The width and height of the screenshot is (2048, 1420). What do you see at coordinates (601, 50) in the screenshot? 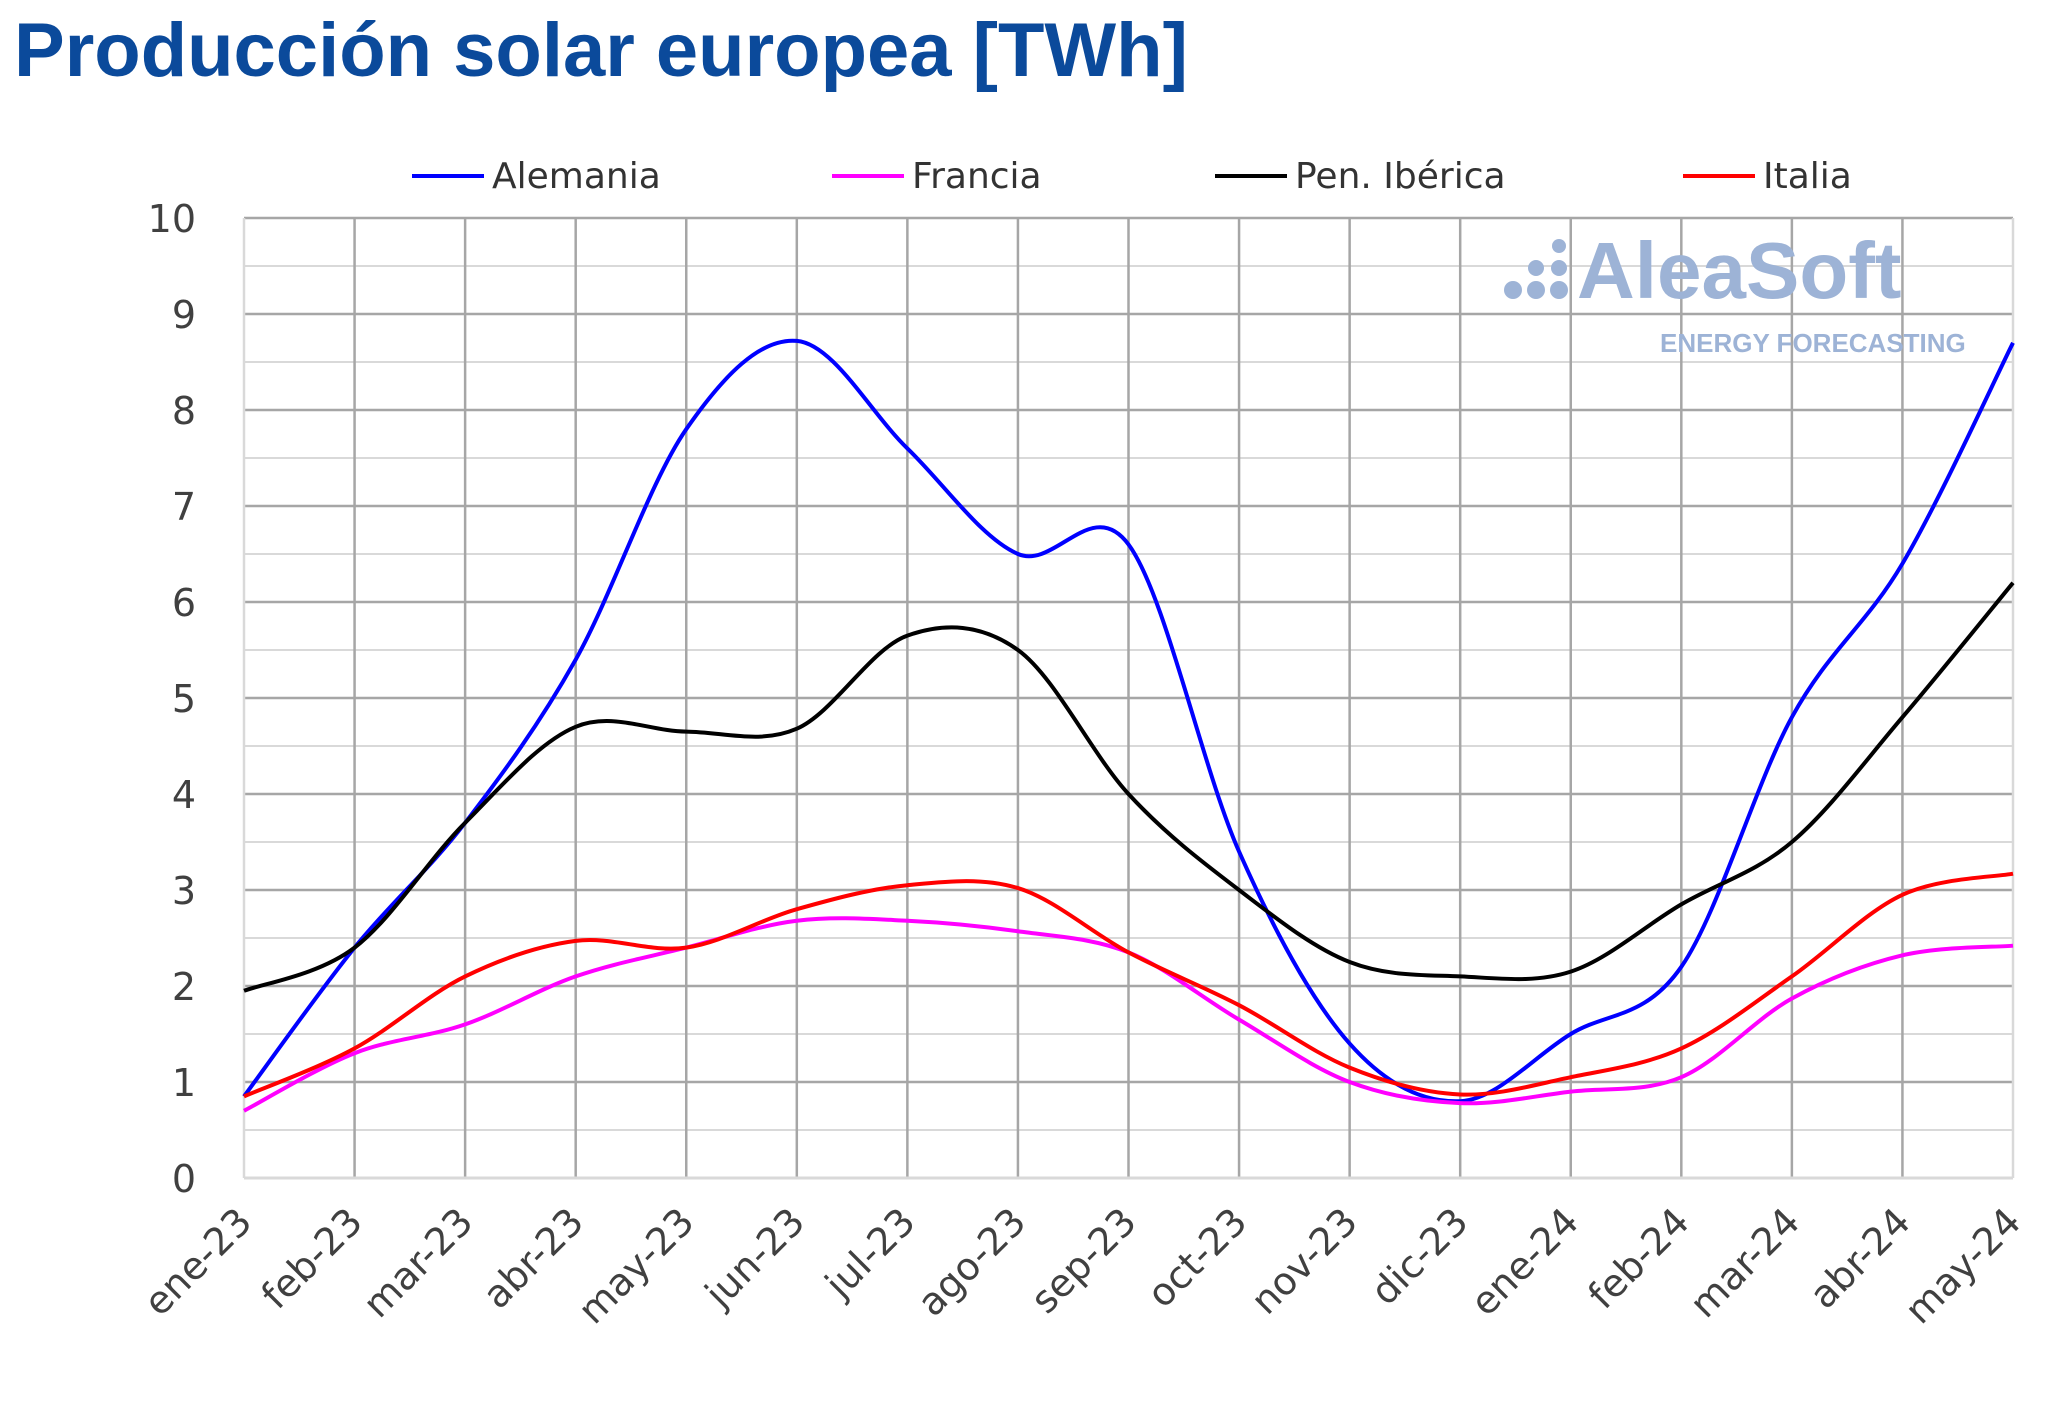
I see `chart-title: Producción solar europea [TWh]` at bounding box center [601, 50].